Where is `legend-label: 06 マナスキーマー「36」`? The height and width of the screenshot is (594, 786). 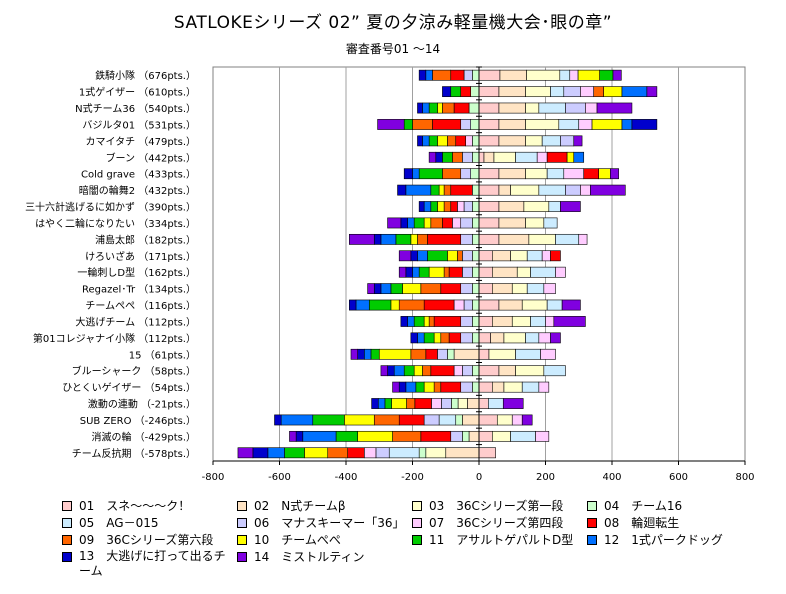
legend-label: 06 マナスキーマー「36」 is located at coordinates (329, 523).